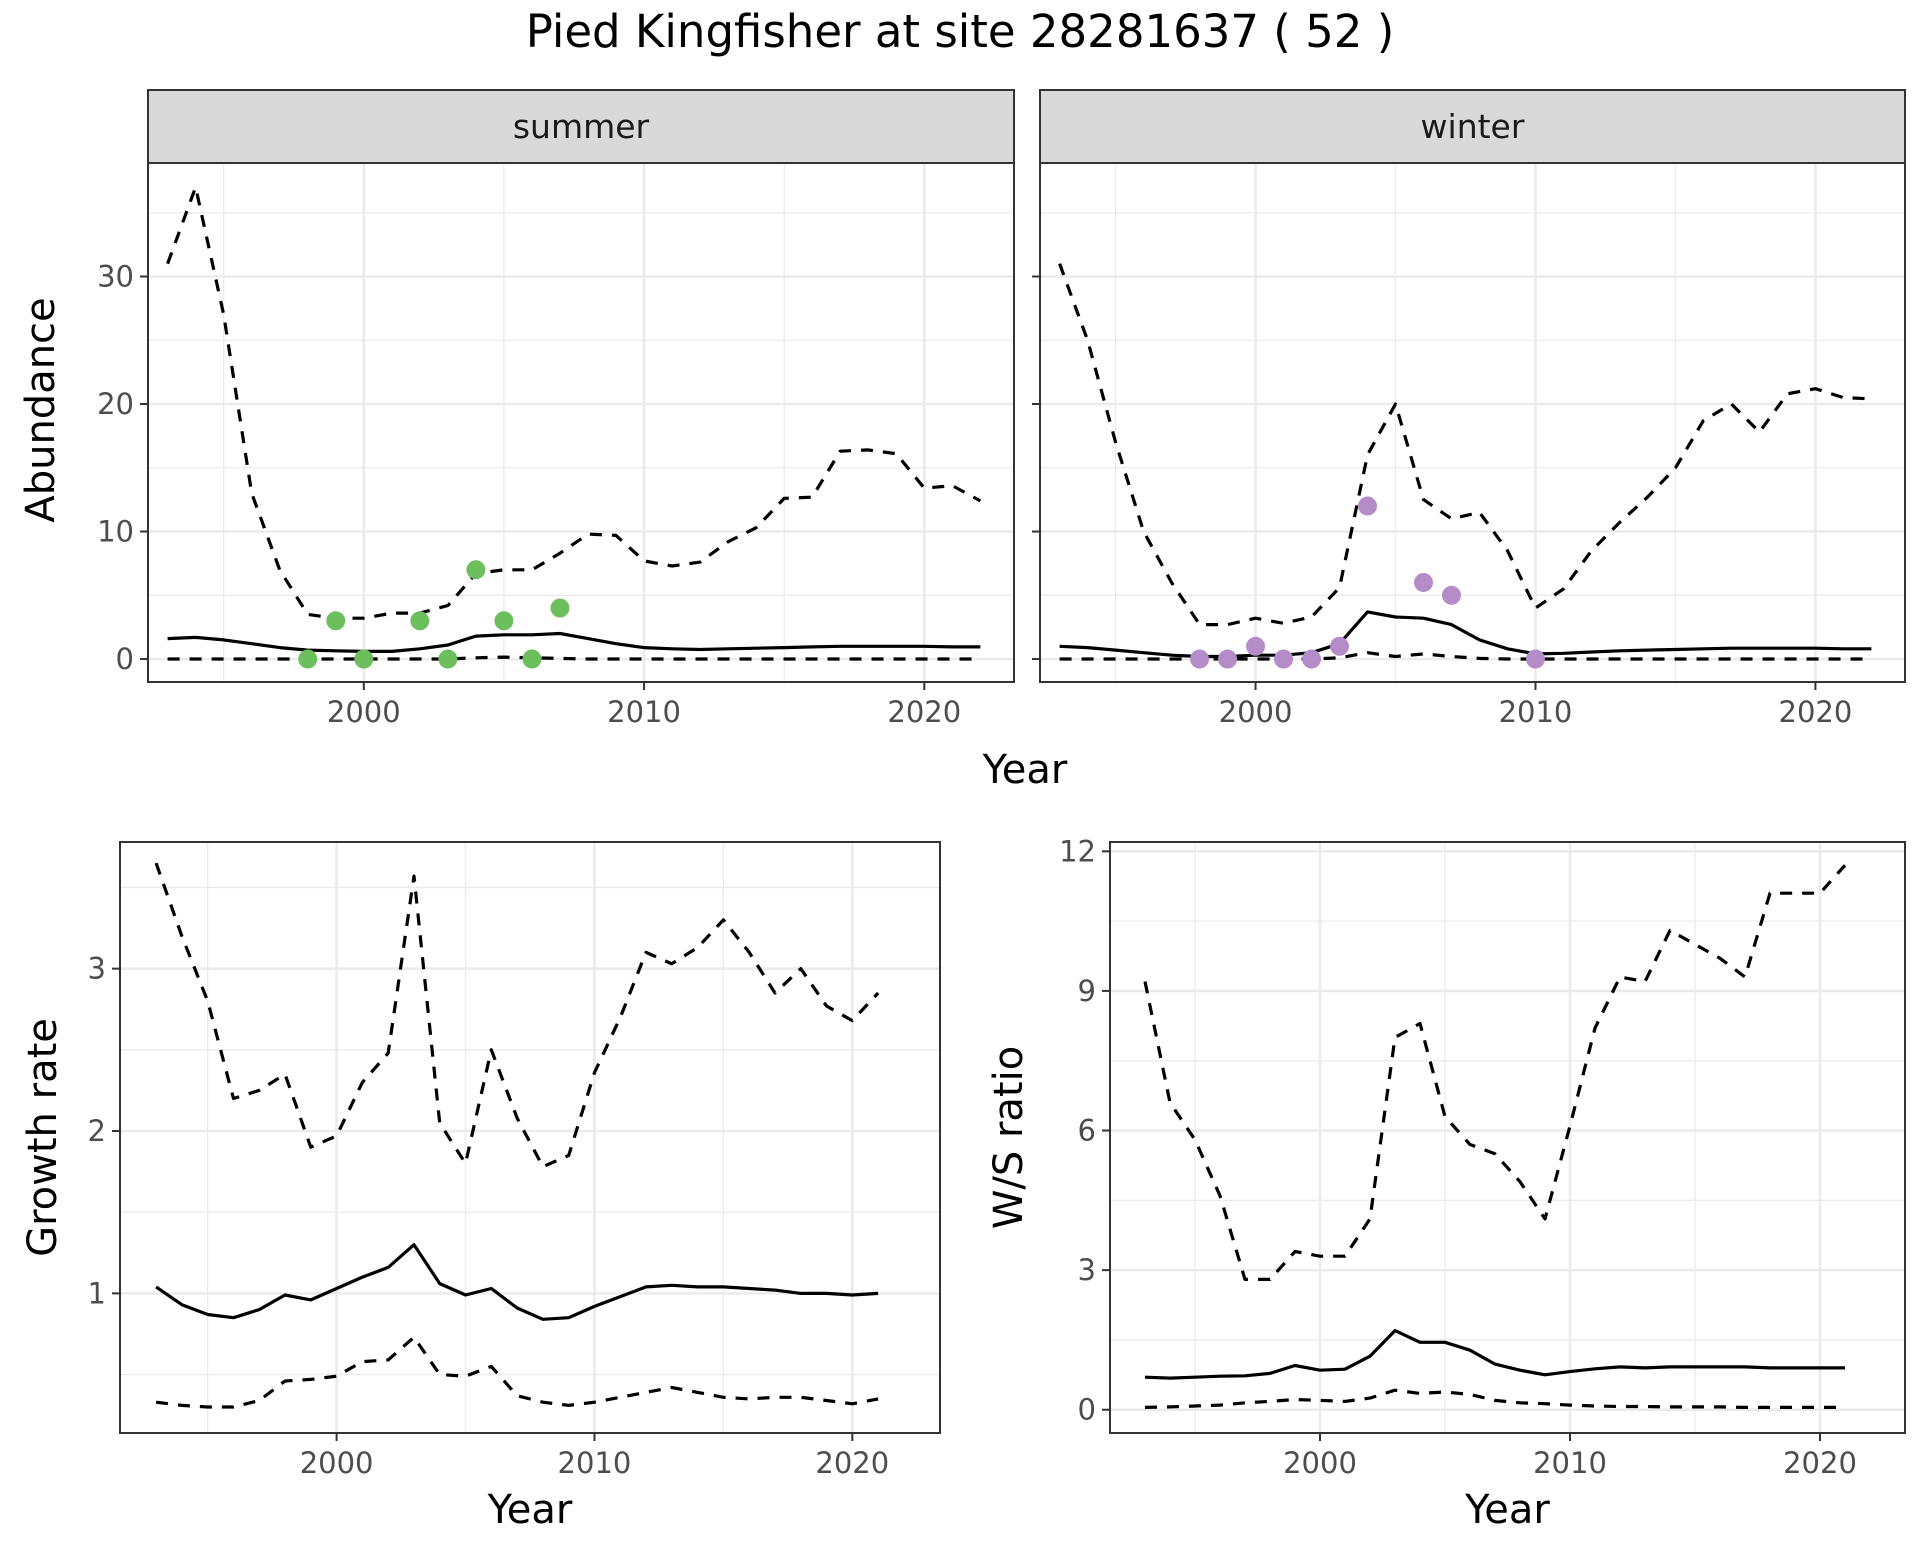 This screenshot has width=1920, height=1560. I want to click on y-tick-label: 30, so click(115, 276).